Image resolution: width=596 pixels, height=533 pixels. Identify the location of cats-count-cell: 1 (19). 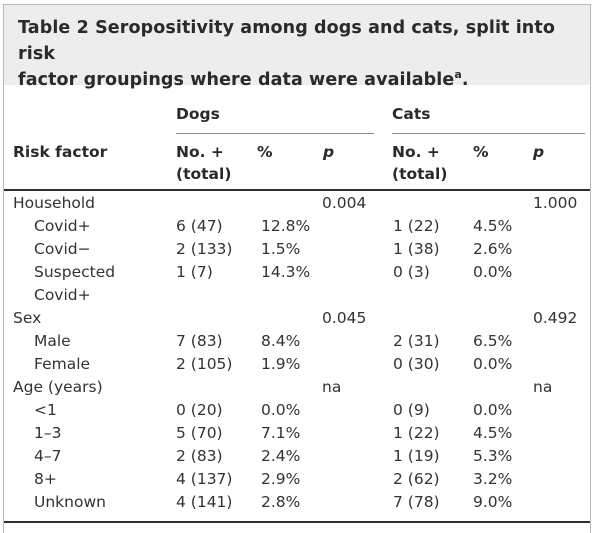
(416, 456).